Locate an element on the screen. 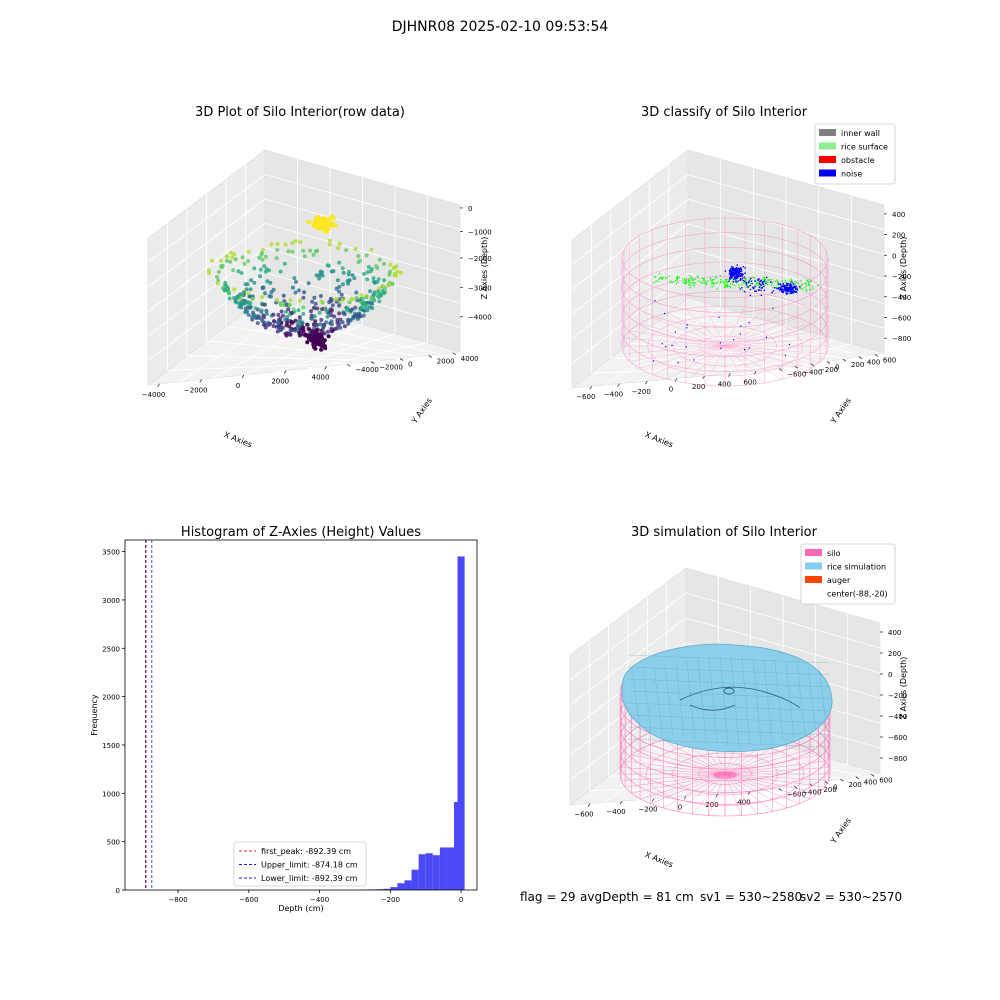  z-tick-label: 400 is located at coordinates (898, 215).